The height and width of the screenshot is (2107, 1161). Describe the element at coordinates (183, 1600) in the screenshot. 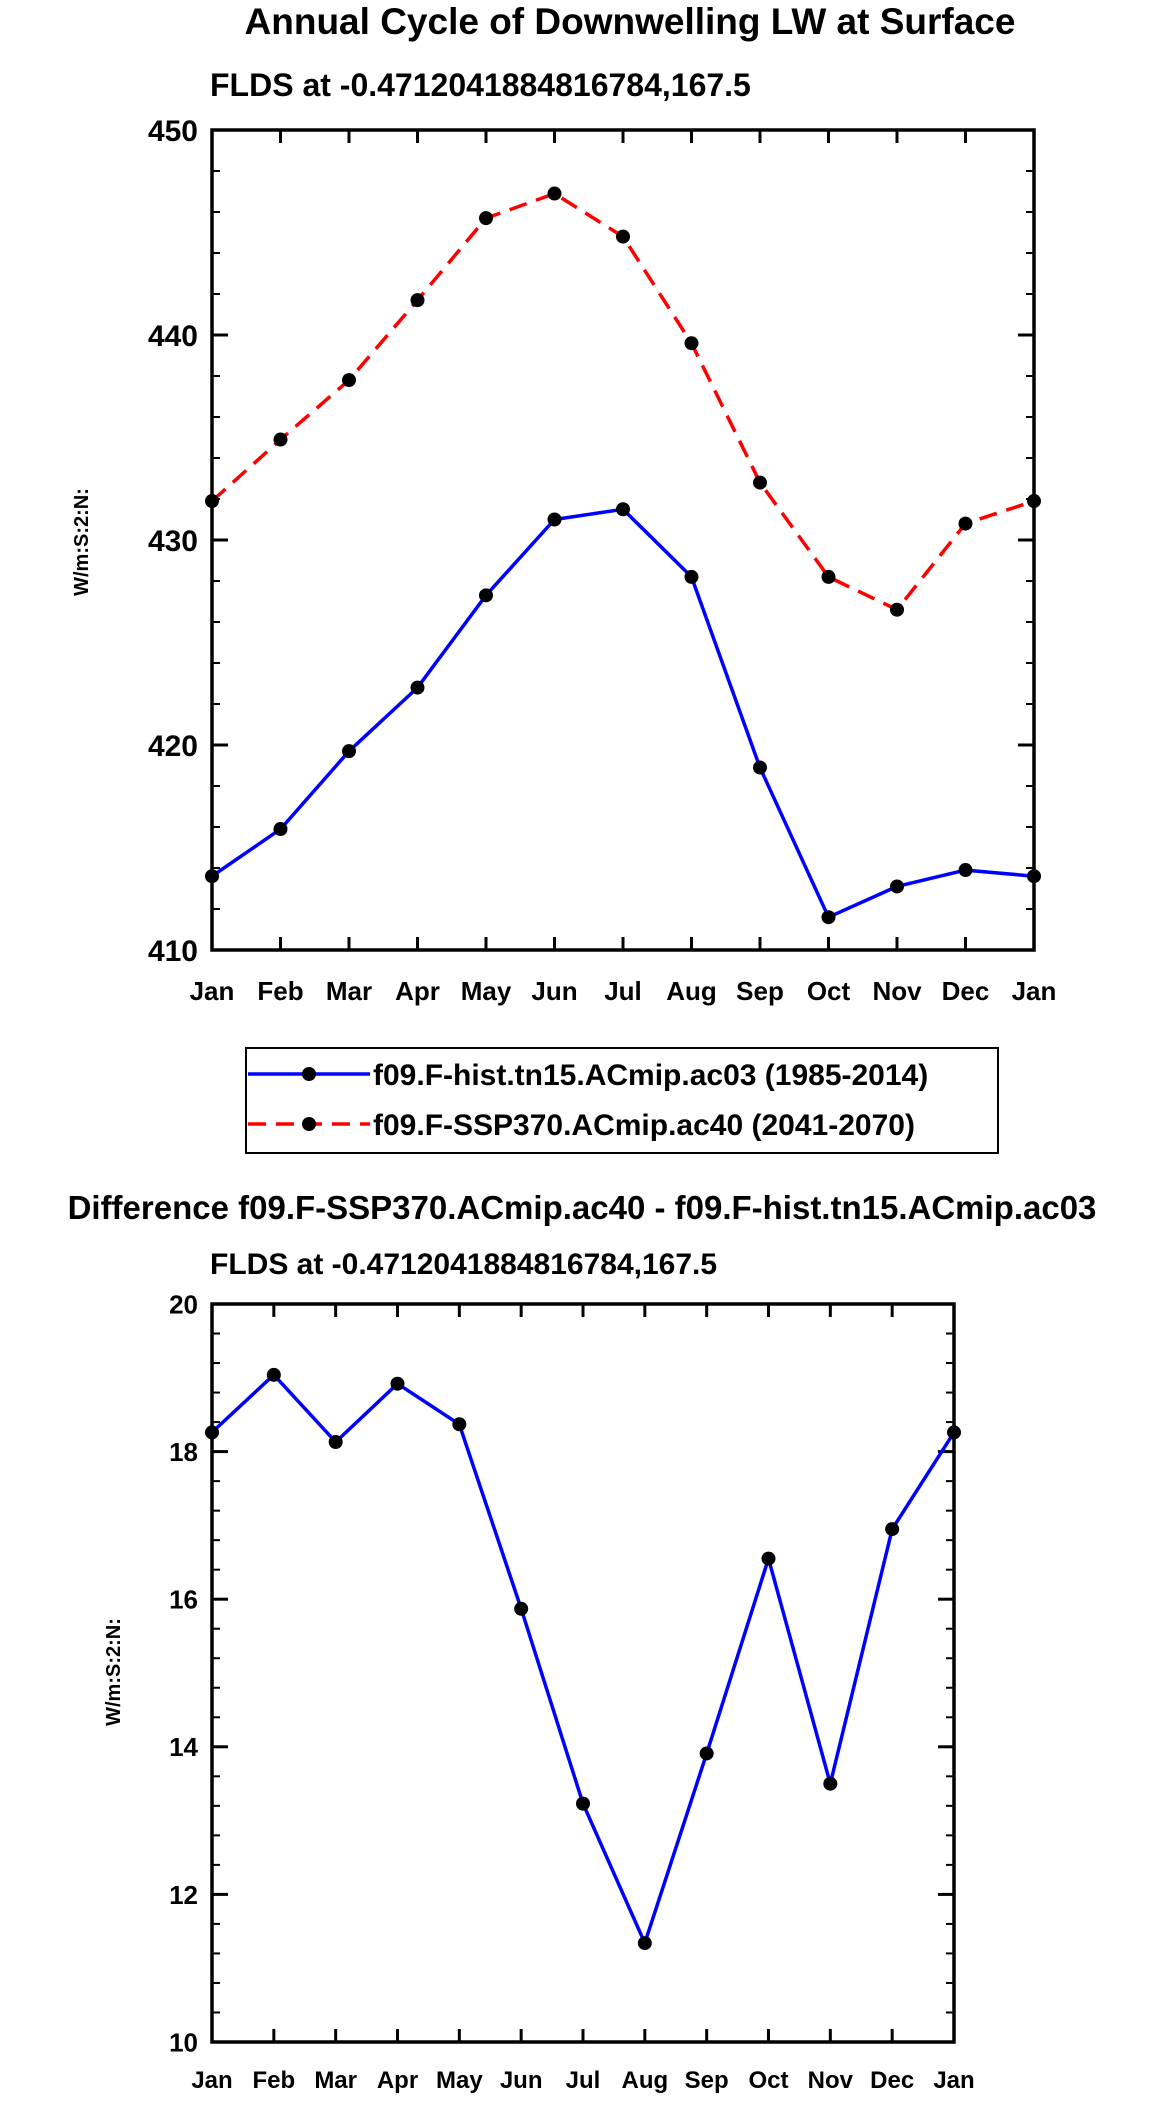

I see `y-tick-label: 16` at that location.